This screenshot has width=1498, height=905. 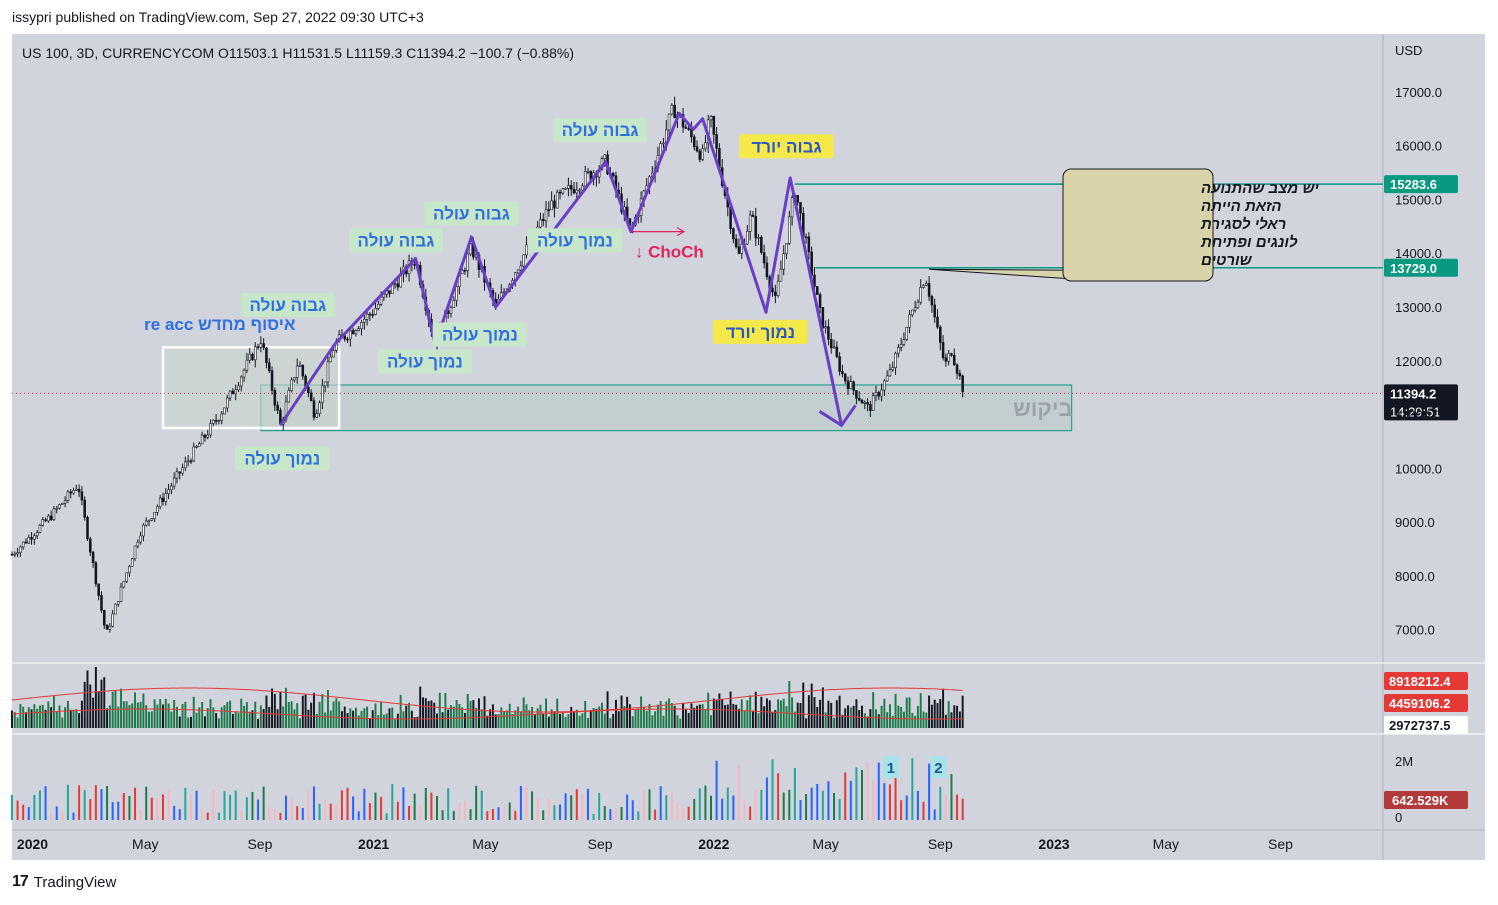 I want to click on time-axis: 2020 May Sep 2021 May Sep 2022 May Sep 2023 May Sep, so click(x=655, y=844).